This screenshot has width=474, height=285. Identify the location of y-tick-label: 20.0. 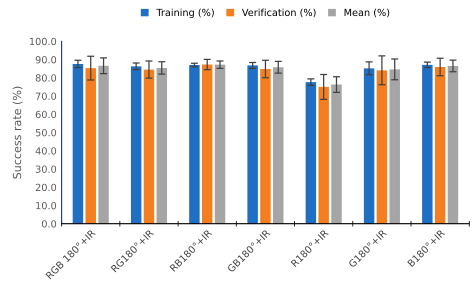
(46, 188).